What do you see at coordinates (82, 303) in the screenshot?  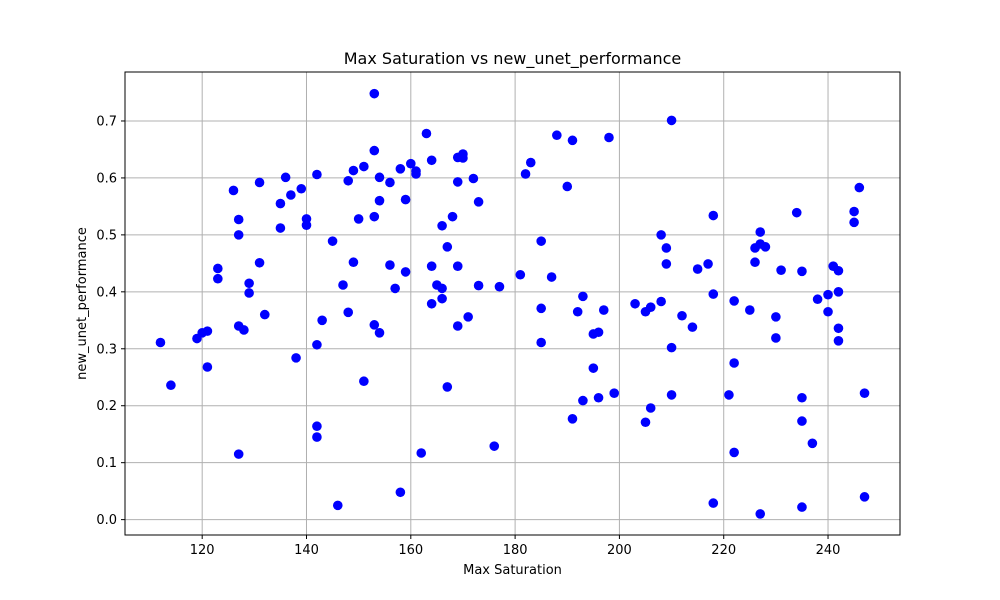 I see `y-axis-label: new_unet_performance` at bounding box center [82, 303].